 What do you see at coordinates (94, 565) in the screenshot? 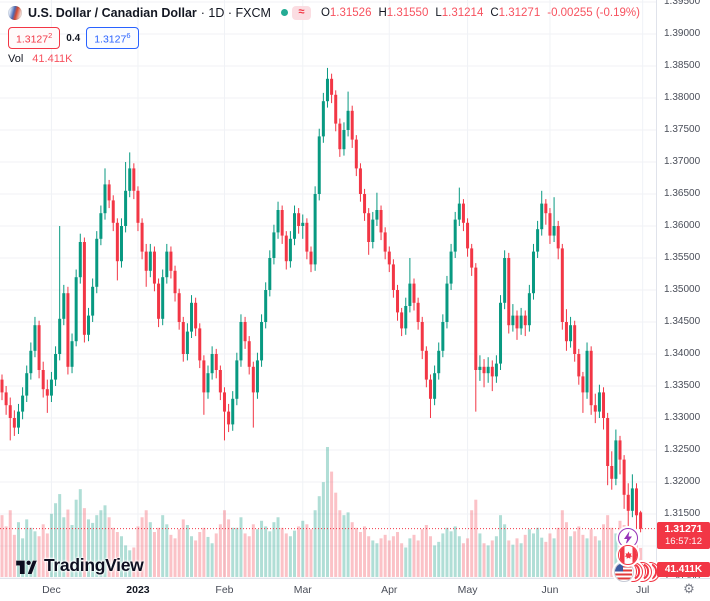
I see `tradingview-logo-text: TradingView` at bounding box center [94, 565].